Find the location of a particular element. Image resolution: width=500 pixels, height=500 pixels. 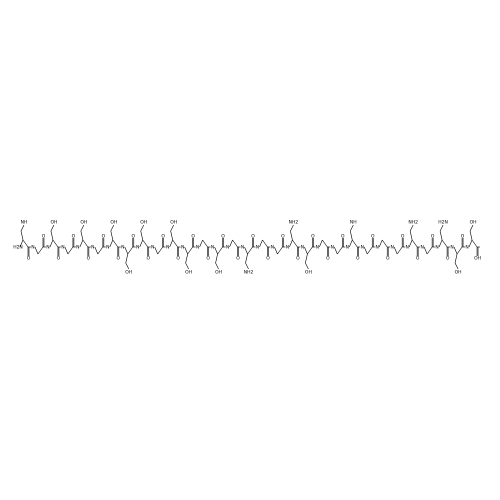

side-chain-label: NH2 is located at coordinates (294, 223).